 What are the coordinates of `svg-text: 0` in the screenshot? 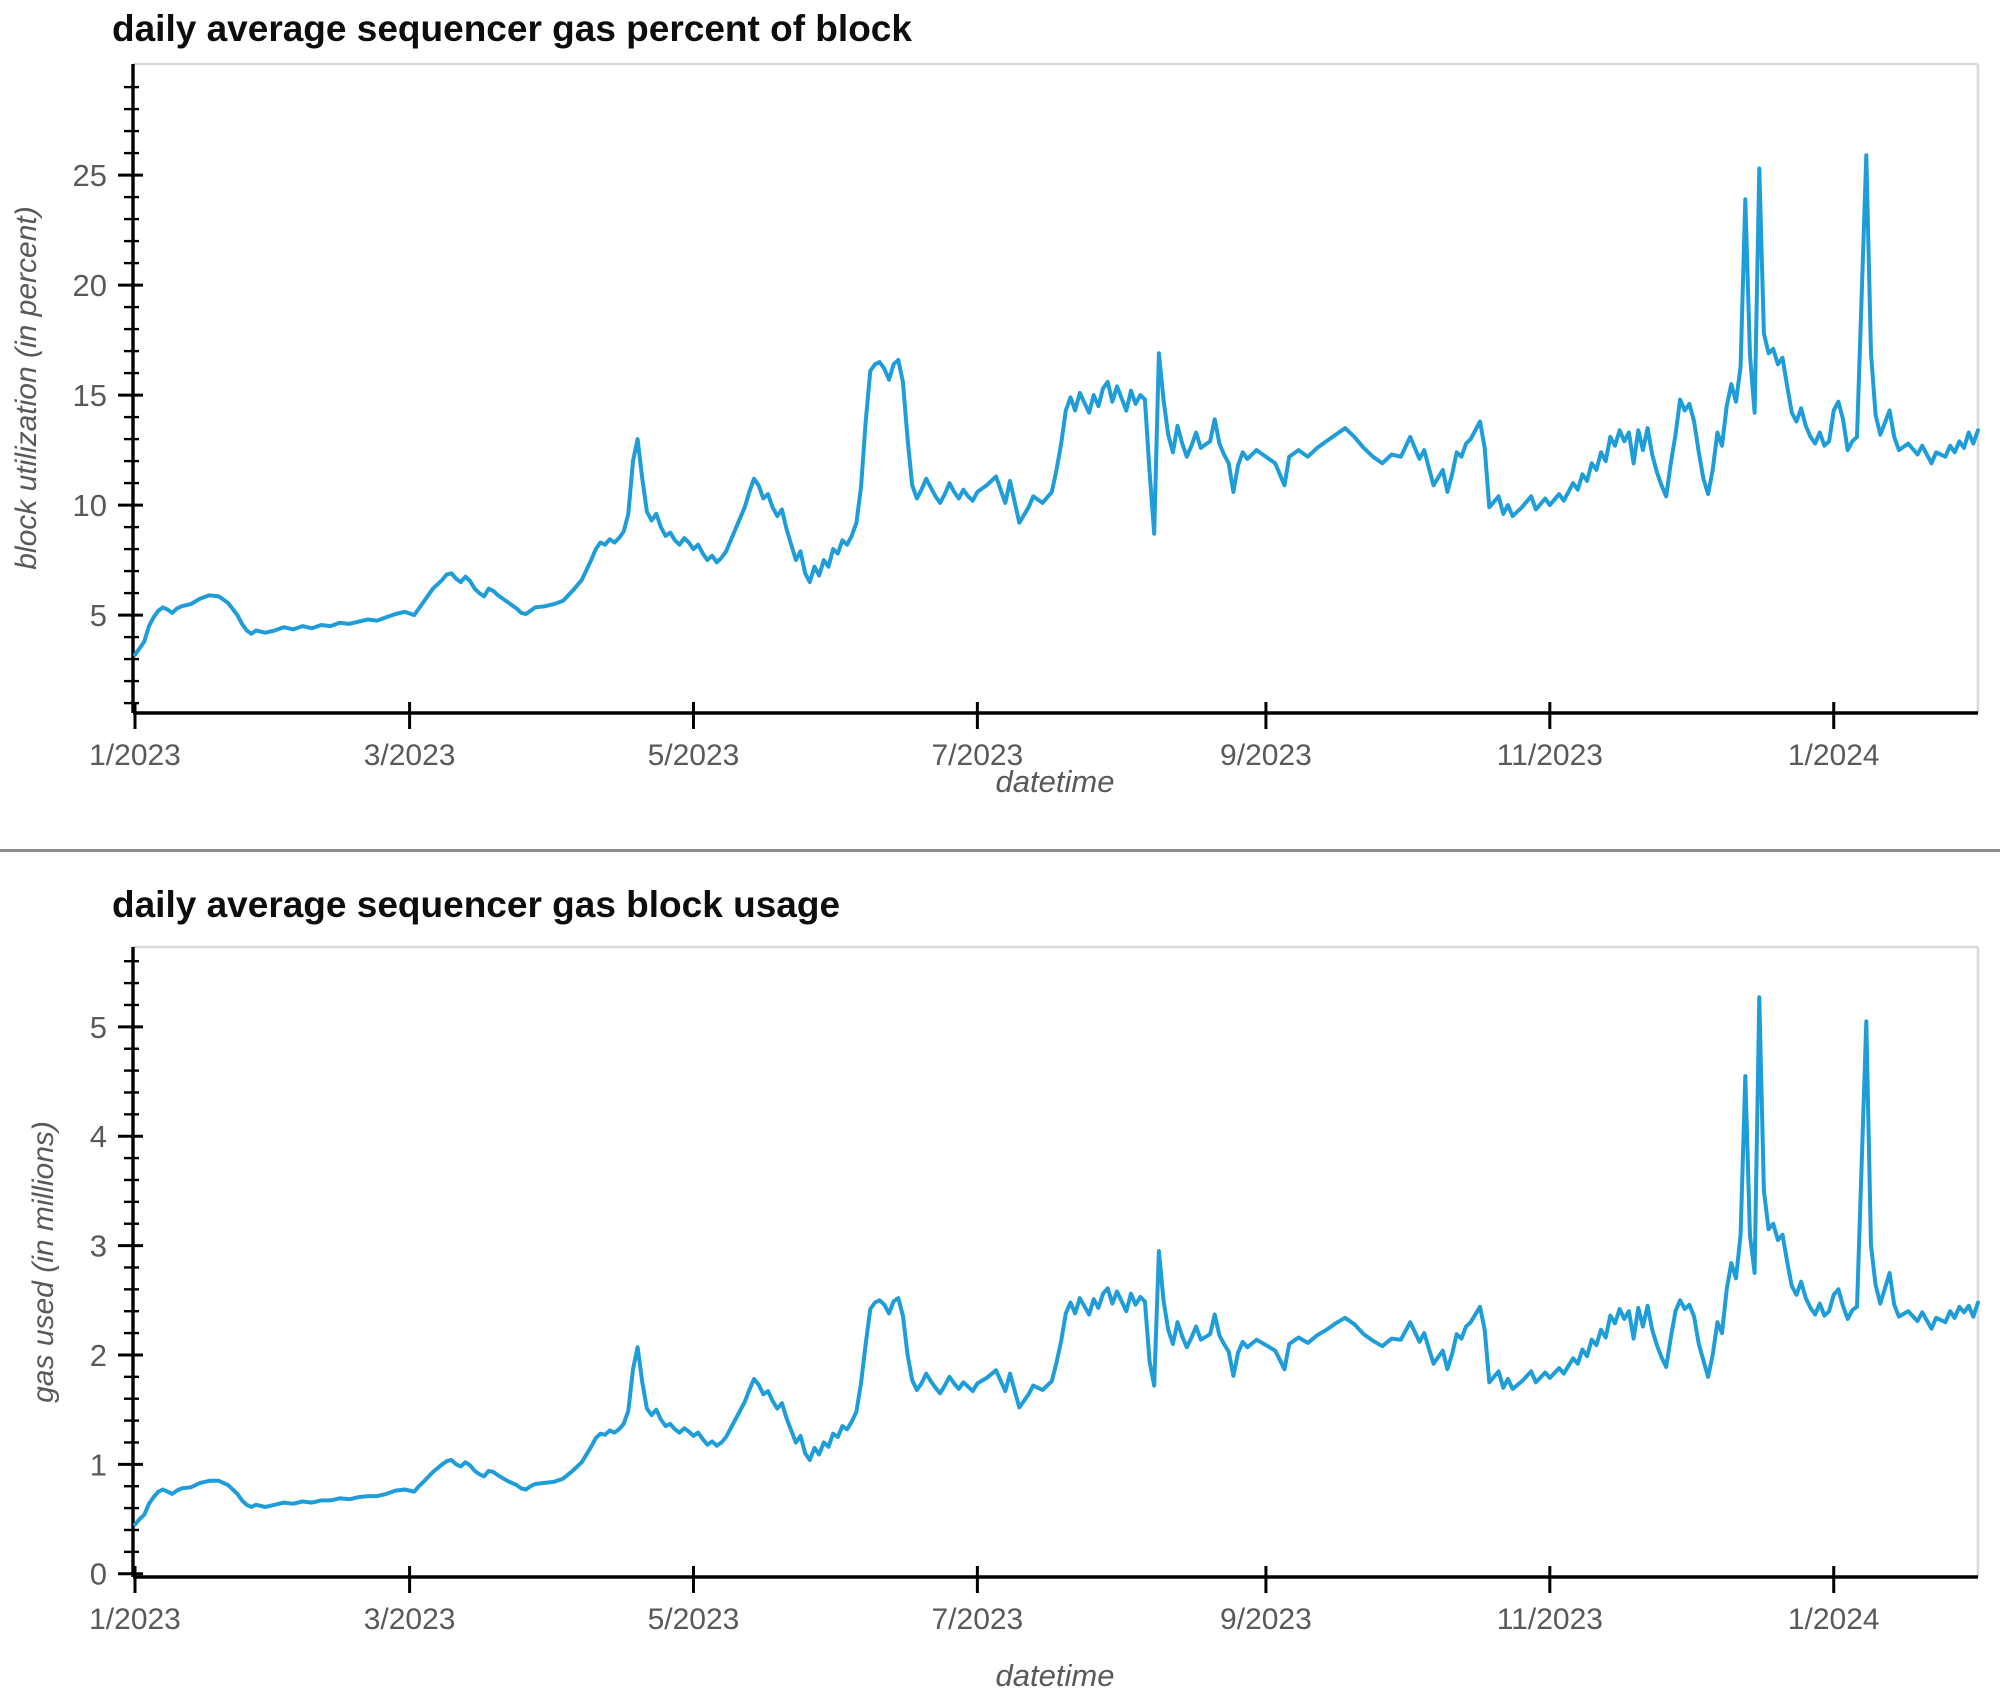 It's located at (98, 1574).